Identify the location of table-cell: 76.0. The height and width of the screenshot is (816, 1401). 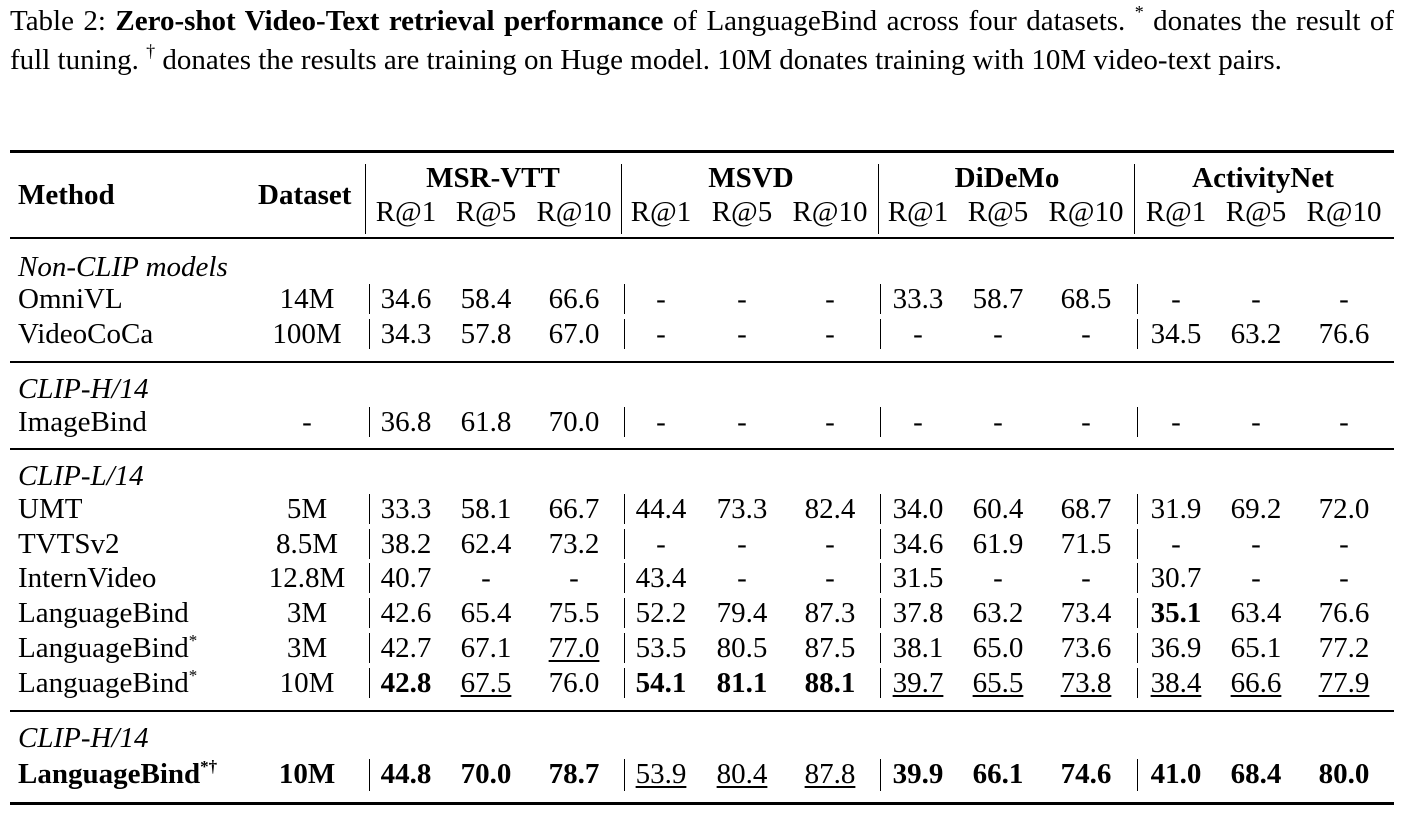
(574, 683).